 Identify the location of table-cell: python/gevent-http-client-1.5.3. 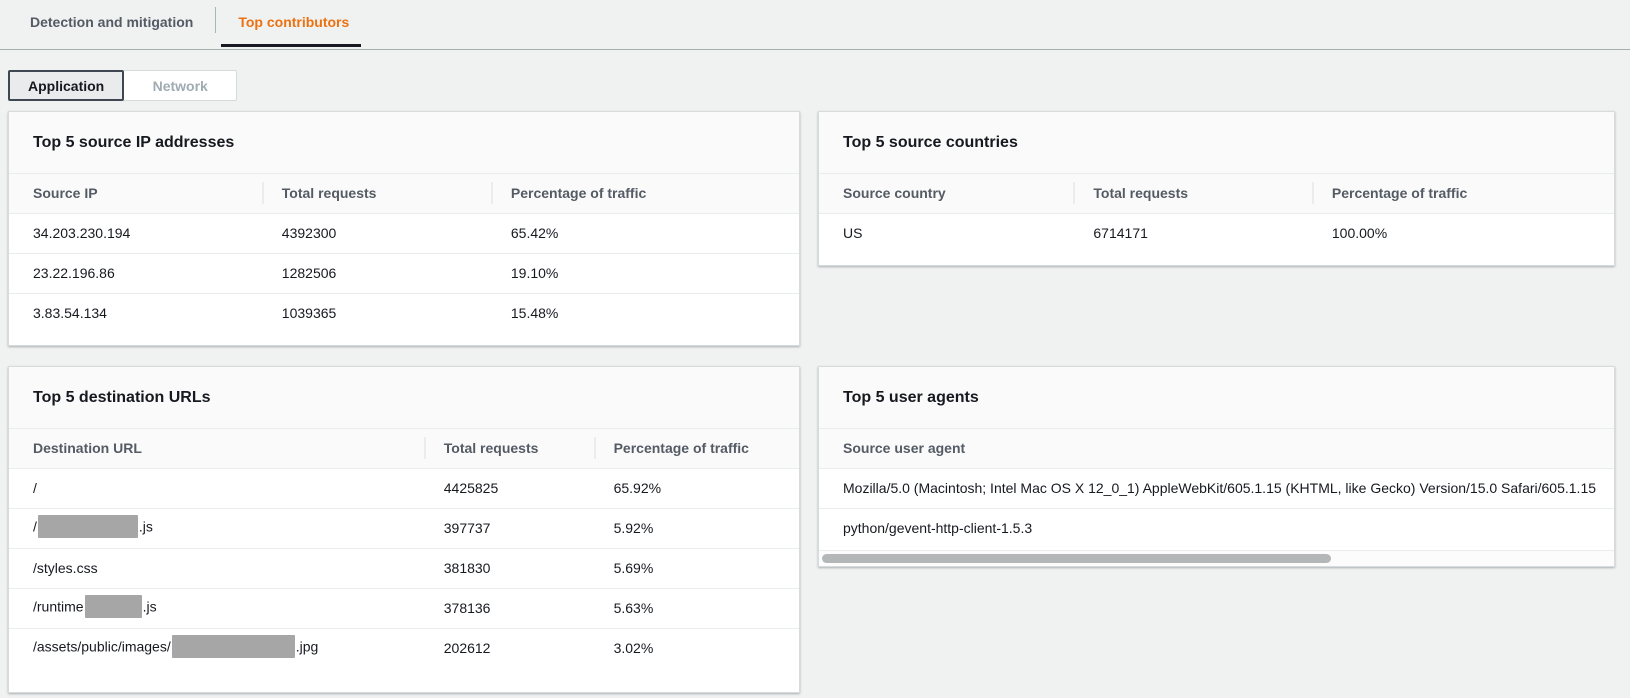
(1216, 527).